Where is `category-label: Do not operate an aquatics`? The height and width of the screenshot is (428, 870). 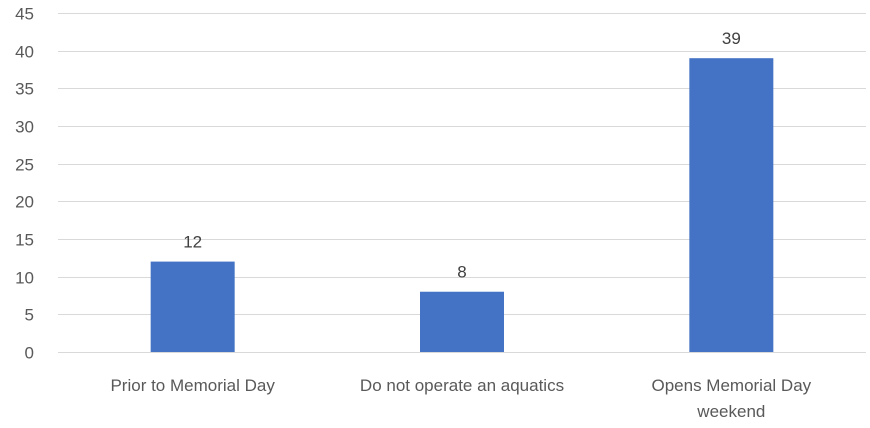
category-label: Do not operate an aquatics is located at coordinates (462, 385).